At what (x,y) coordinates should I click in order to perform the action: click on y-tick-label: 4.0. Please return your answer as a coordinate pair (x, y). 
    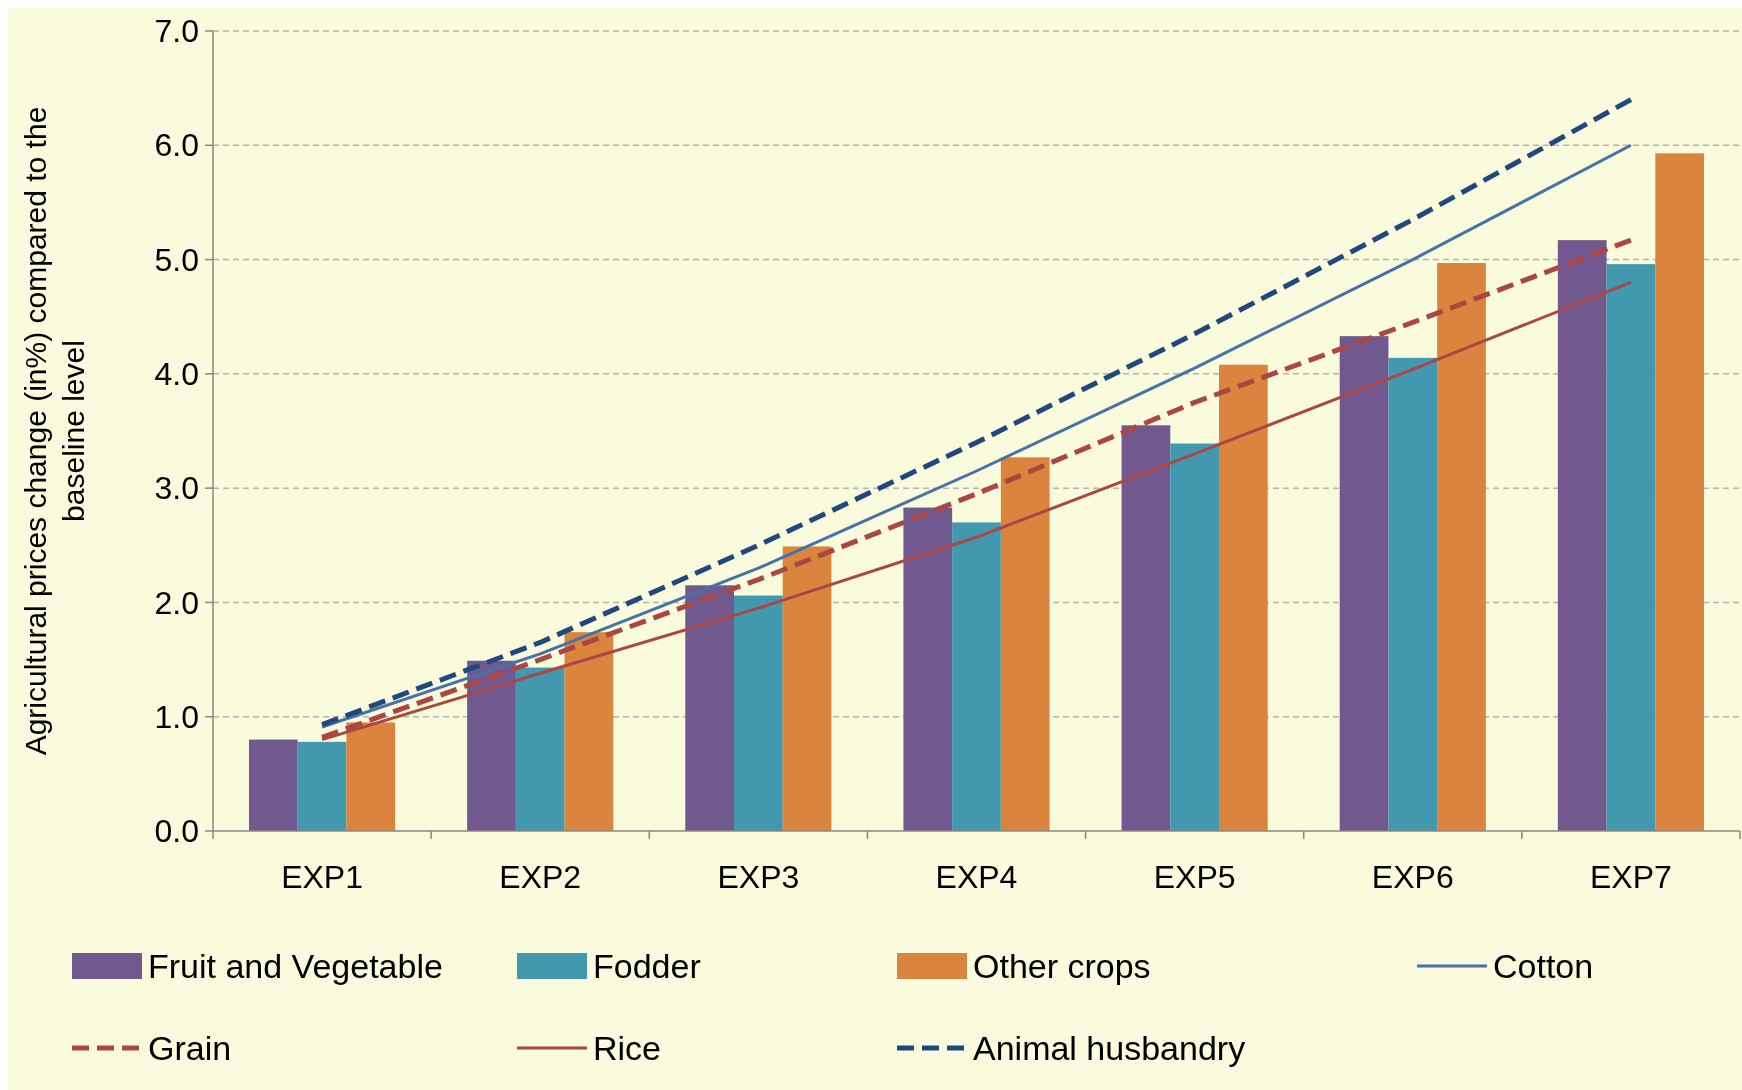
    Looking at the image, I should click on (176, 374).